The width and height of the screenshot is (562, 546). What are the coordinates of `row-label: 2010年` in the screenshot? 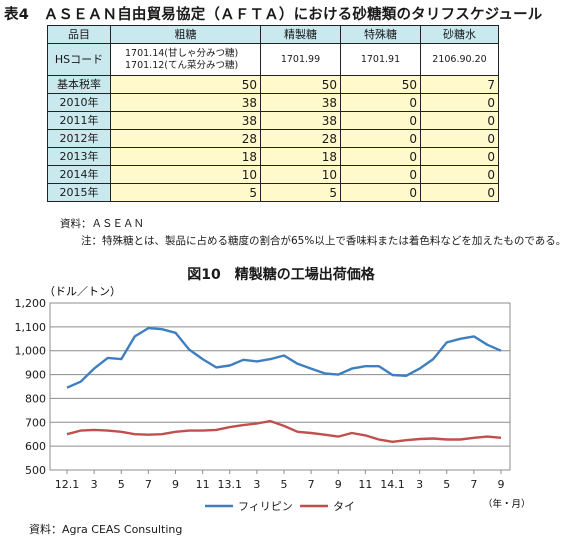 It's located at (79, 102).